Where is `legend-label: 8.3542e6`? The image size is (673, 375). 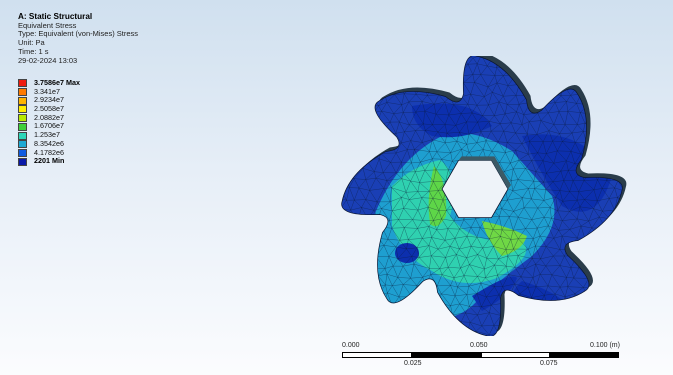 legend-label: 8.3542e6 is located at coordinates (49, 143).